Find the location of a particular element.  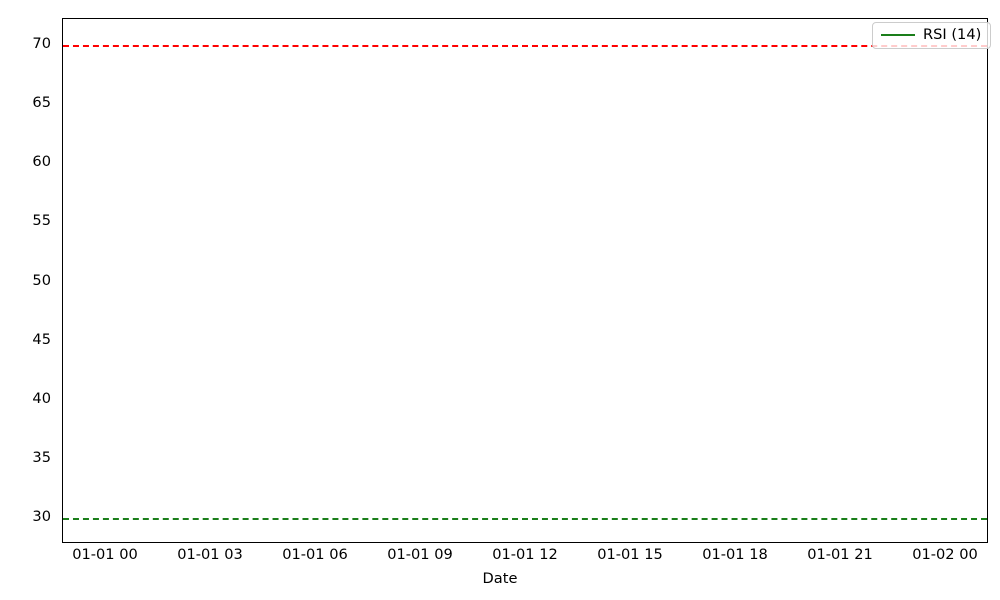

oversold-threshold-line is located at coordinates (525, 518).